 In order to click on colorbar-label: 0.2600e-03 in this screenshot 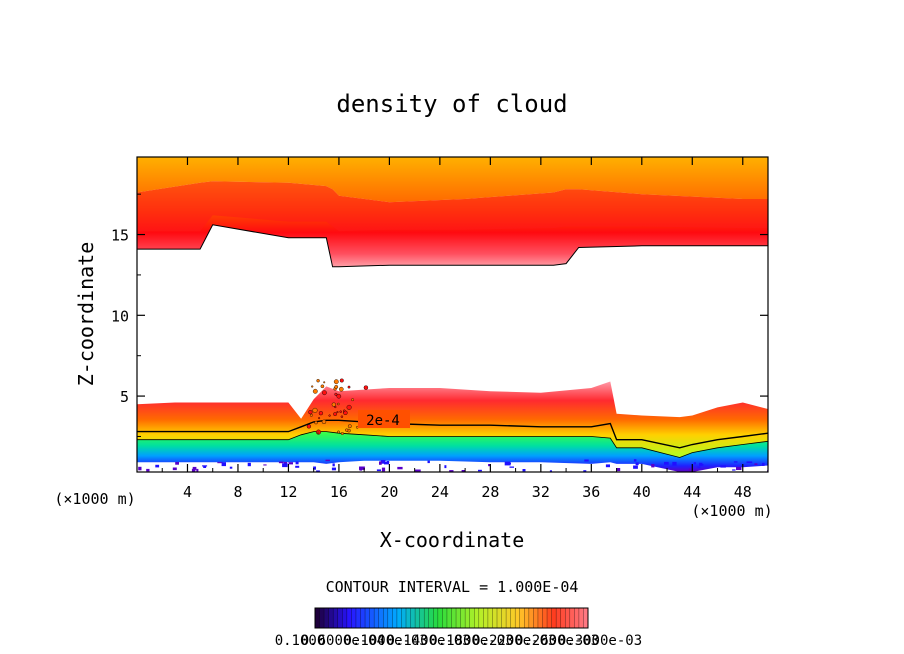, I will do `click(557, 641)`.